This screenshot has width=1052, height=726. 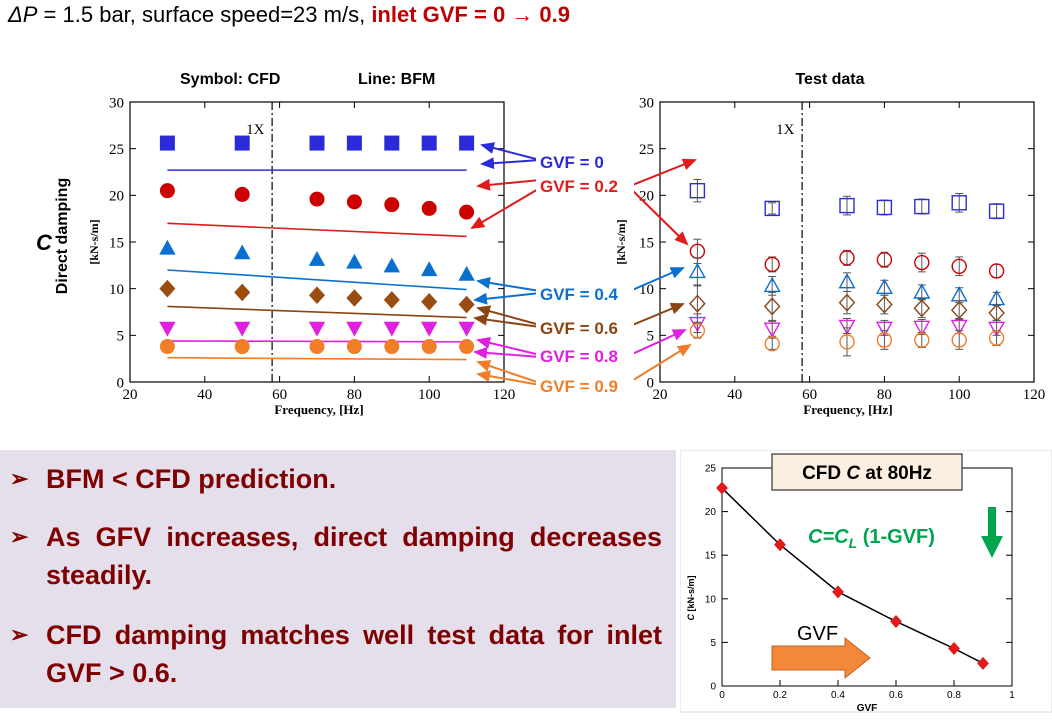 I want to click on x-tick-label: 0.4, so click(x=838, y=695).